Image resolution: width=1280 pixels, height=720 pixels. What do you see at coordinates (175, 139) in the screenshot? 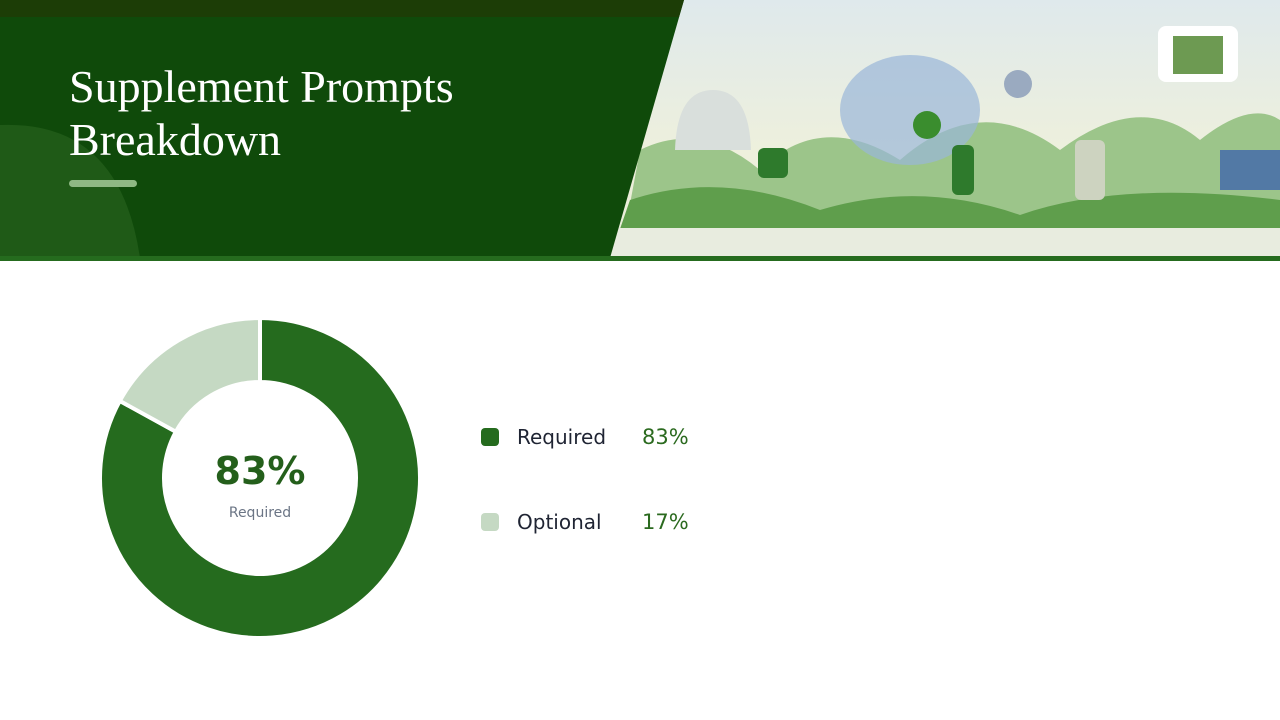
I see `title-line: Breakdown` at bounding box center [175, 139].